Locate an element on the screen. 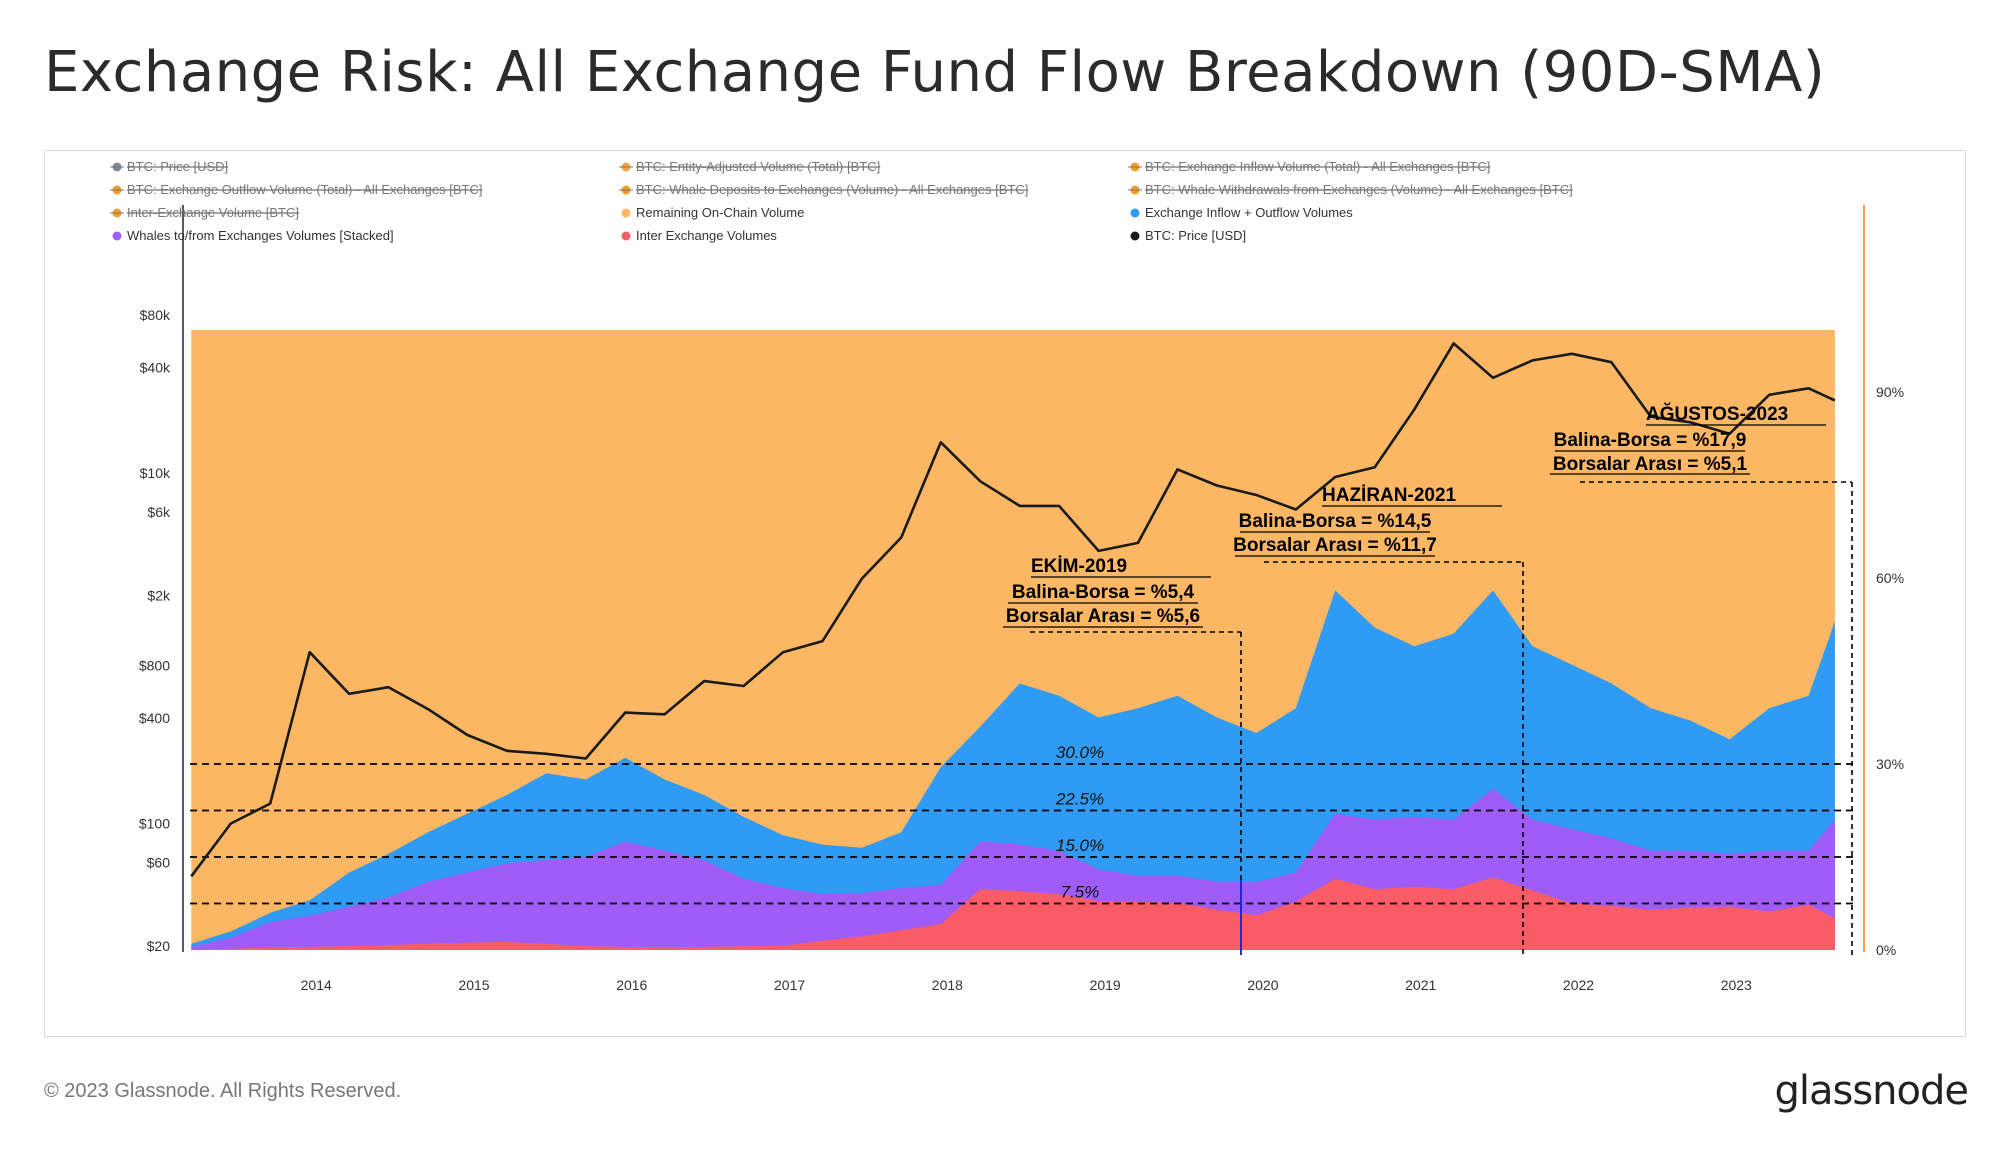 Image resolution: width=2000 pixels, height=1152 pixels. x-axis-tick-label: 2023 is located at coordinates (1736, 985).